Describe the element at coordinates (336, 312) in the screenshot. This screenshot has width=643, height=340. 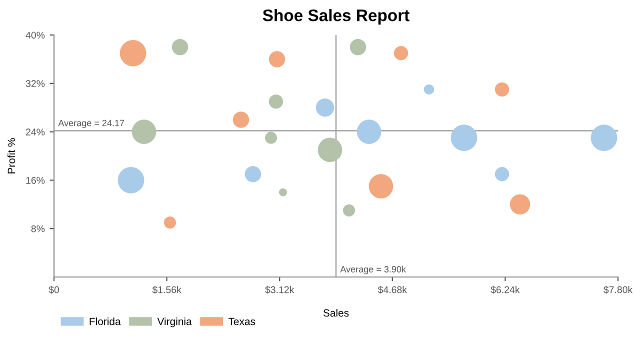
I see `x-axis-title: Sales` at that location.